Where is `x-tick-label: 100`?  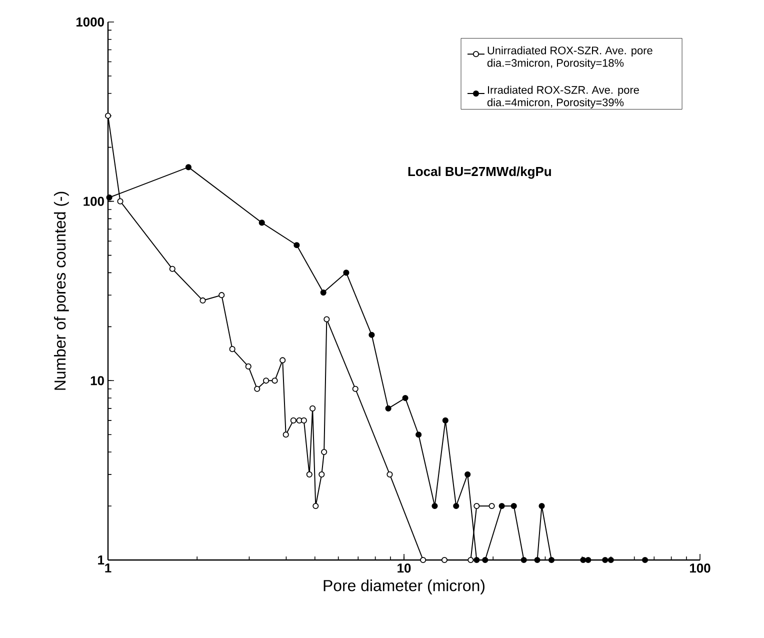 x-tick-label: 100 is located at coordinates (700, 568).